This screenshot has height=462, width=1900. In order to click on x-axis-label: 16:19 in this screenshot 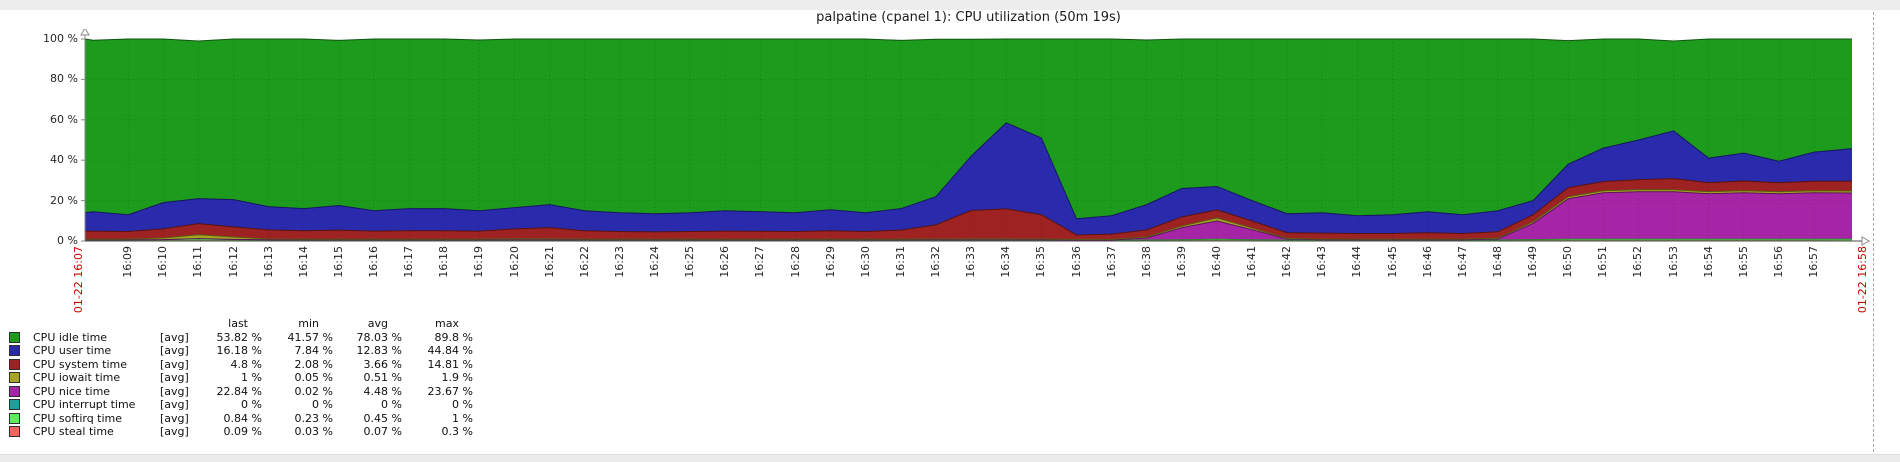, I will do `click(479, 262)`.